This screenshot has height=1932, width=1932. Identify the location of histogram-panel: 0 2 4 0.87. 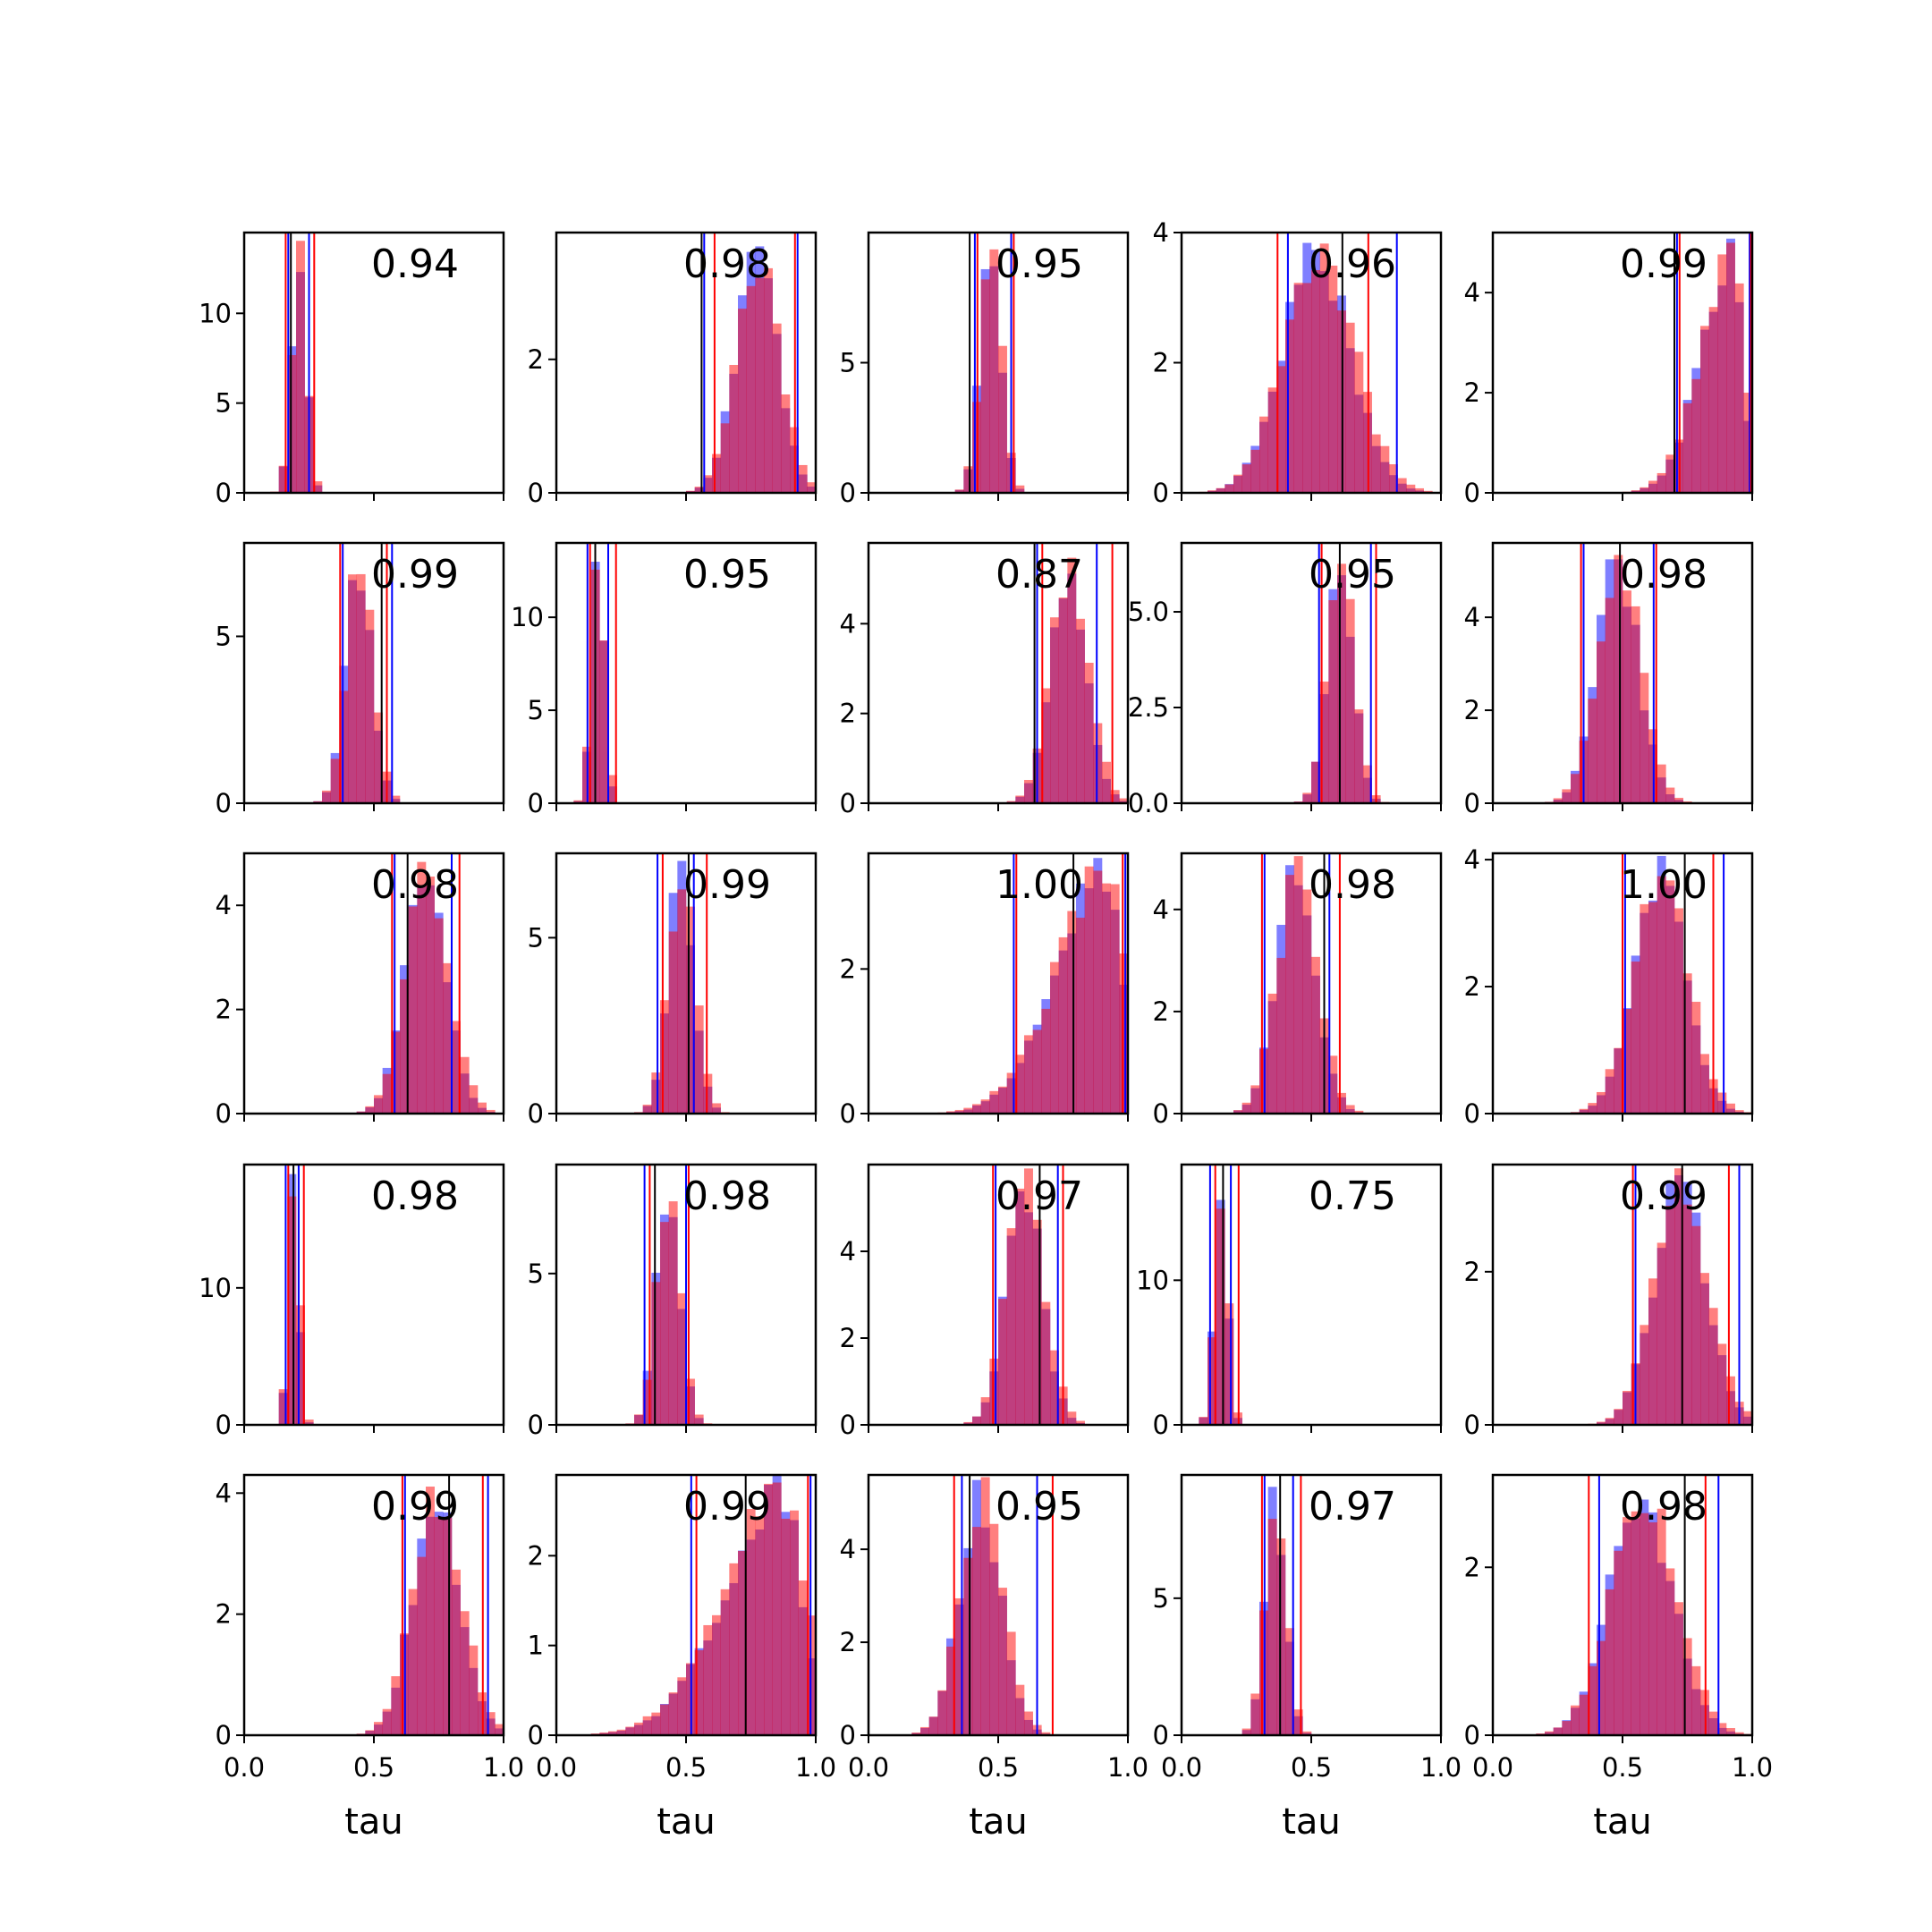
(985, 679).